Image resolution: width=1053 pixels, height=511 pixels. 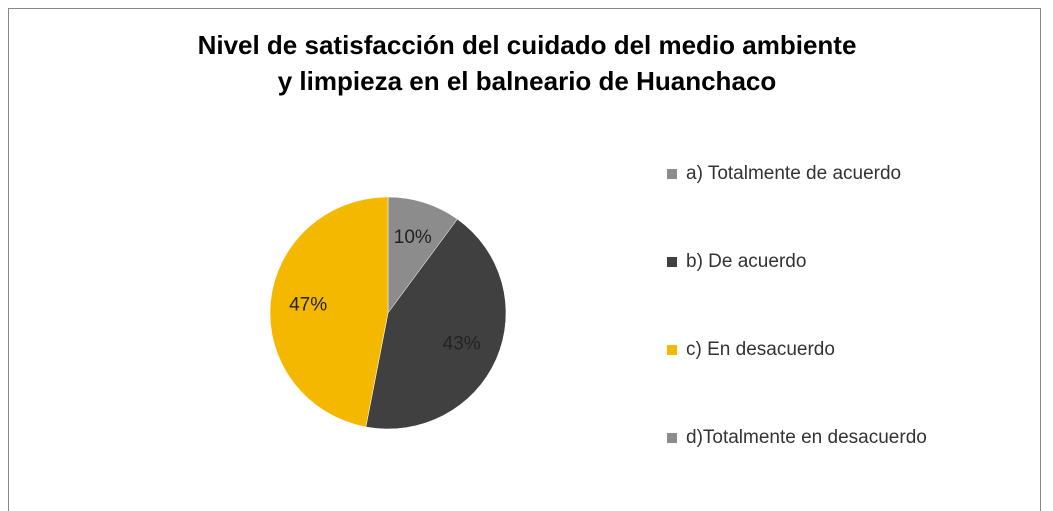 I want to click on legend-label: c) En desacuerdo, so click(x=760, y=349).